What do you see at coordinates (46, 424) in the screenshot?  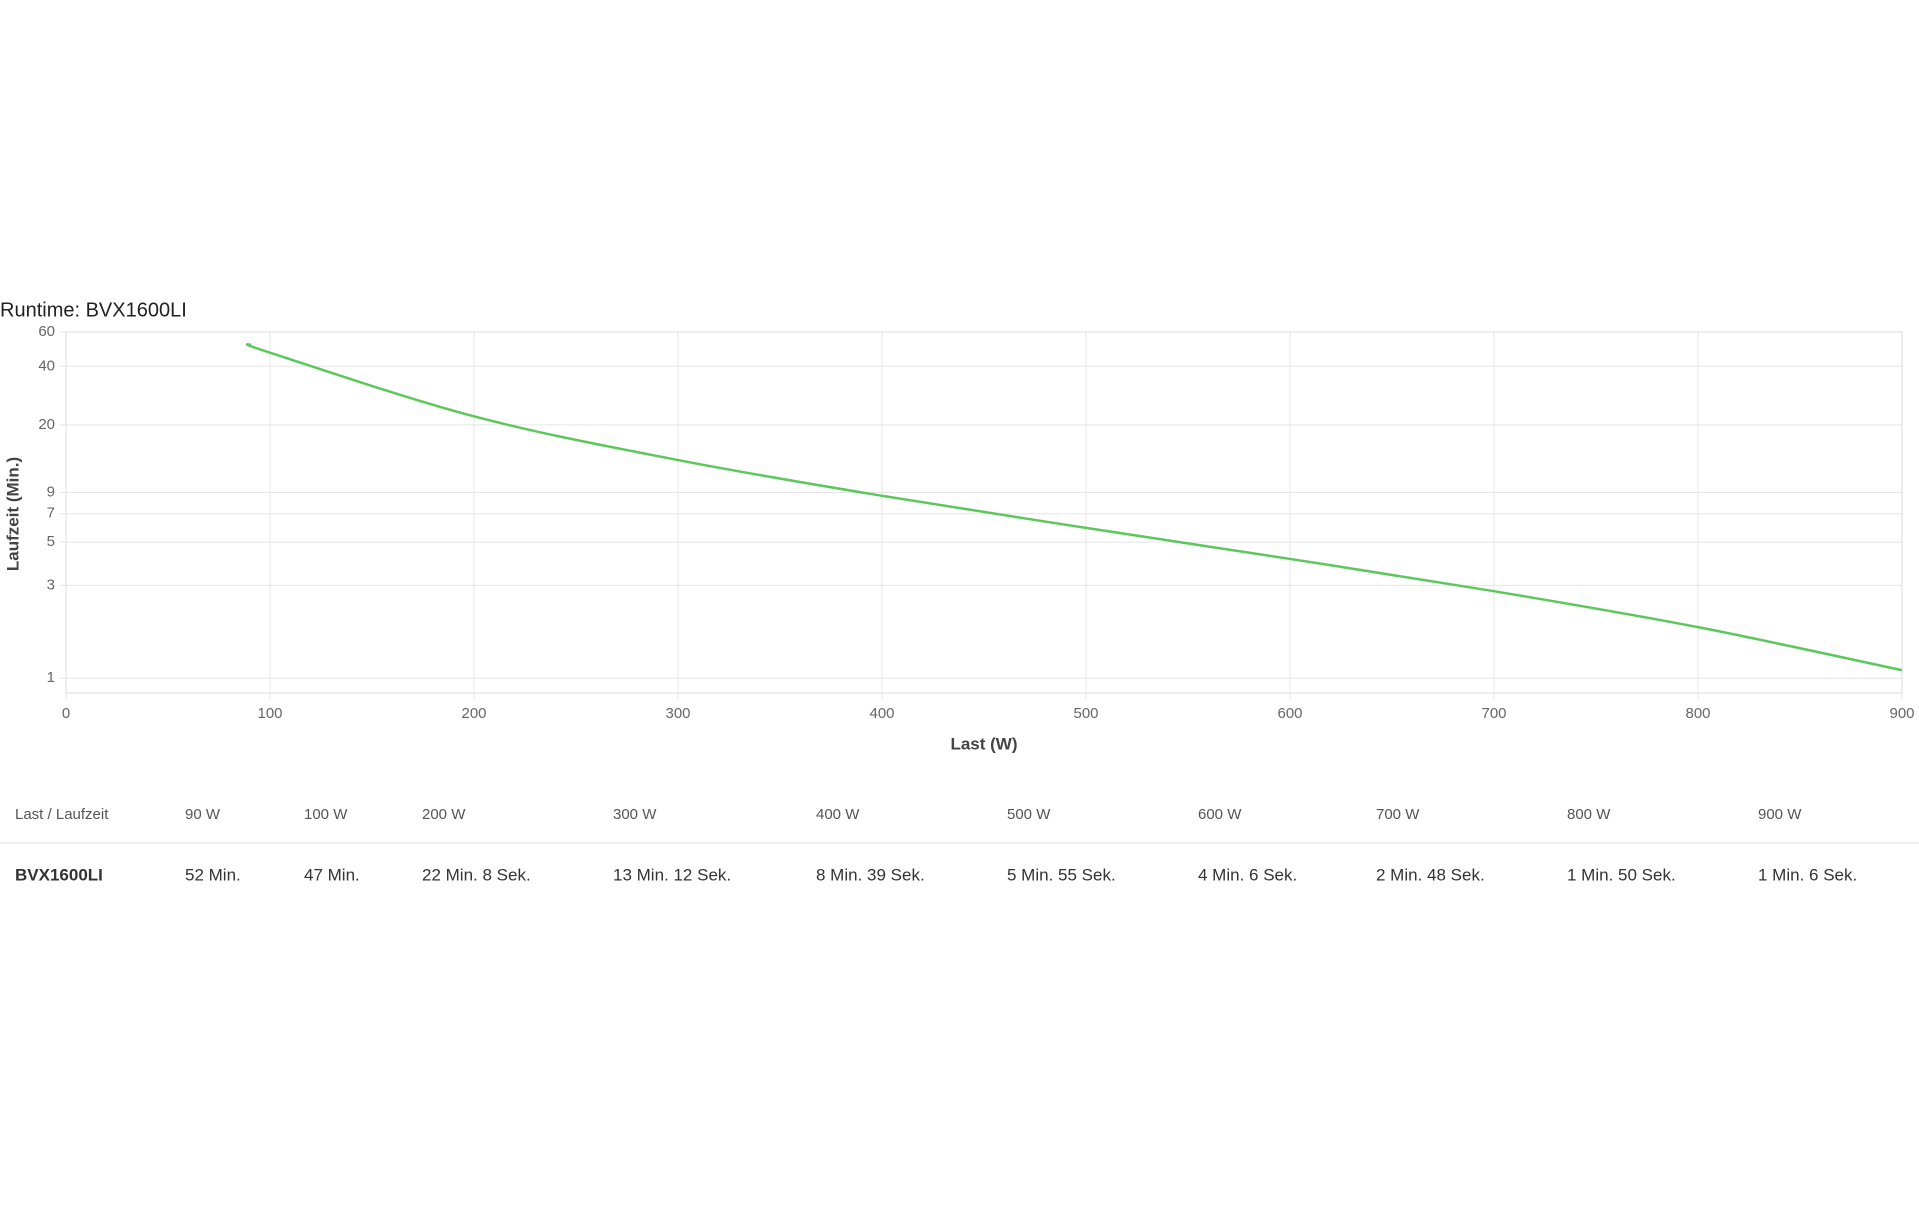 I see `y-tick-label: 20` at bounding box center [46, 424].